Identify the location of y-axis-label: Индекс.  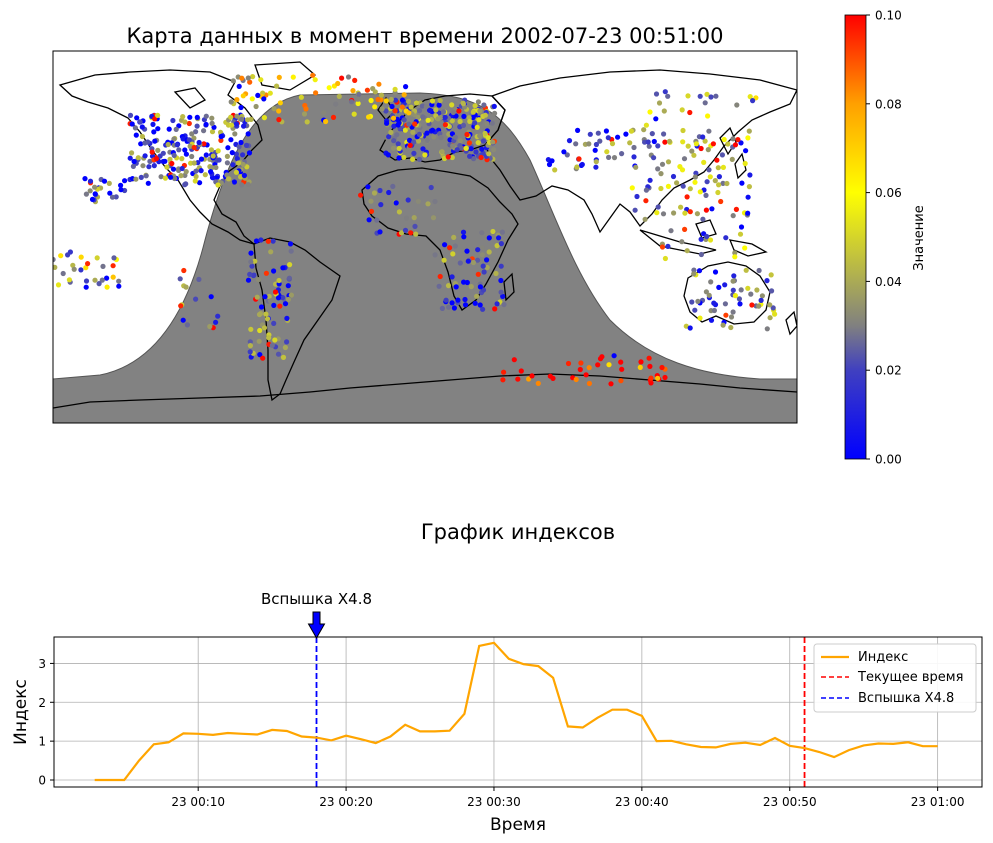
(21, 712).